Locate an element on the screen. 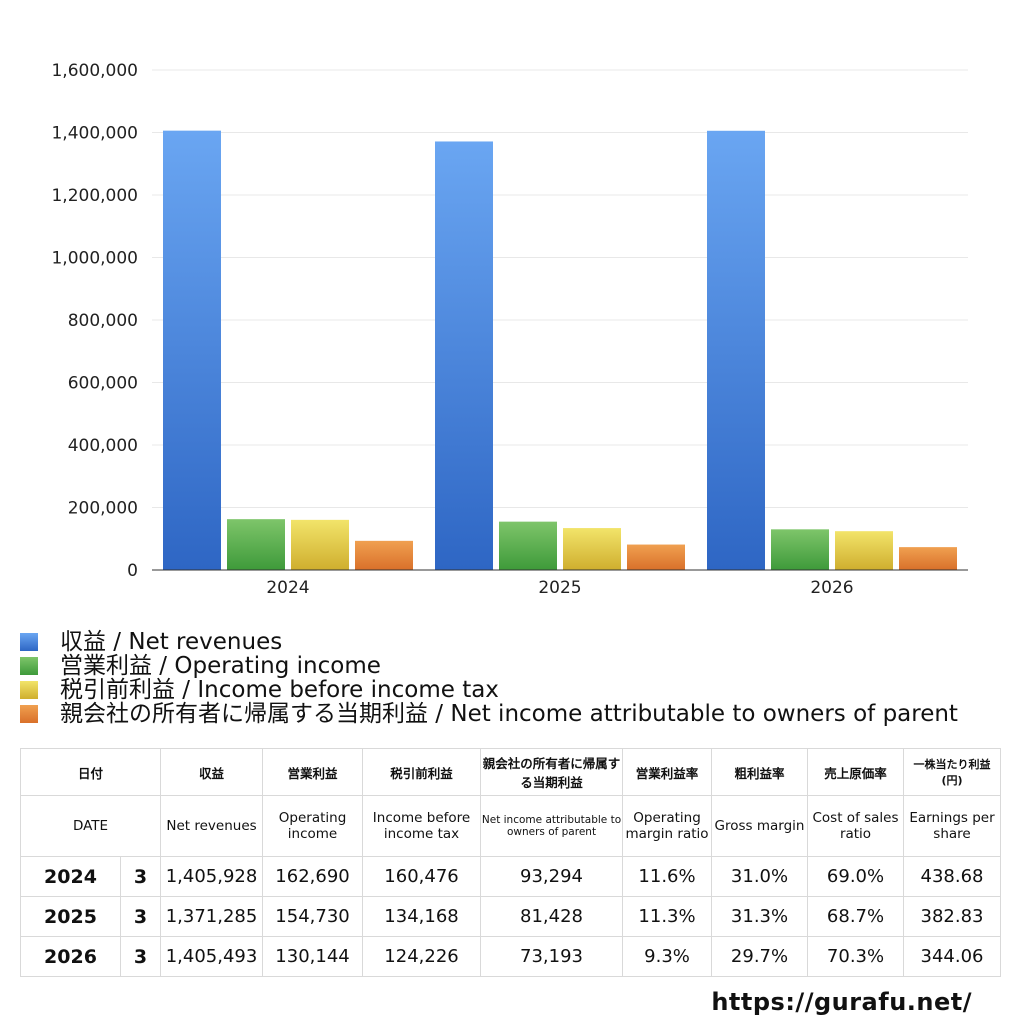 This screenshot has width=1024, height=1024. cell-gross-margin: 31.3% is located at coordinates (760, 916).